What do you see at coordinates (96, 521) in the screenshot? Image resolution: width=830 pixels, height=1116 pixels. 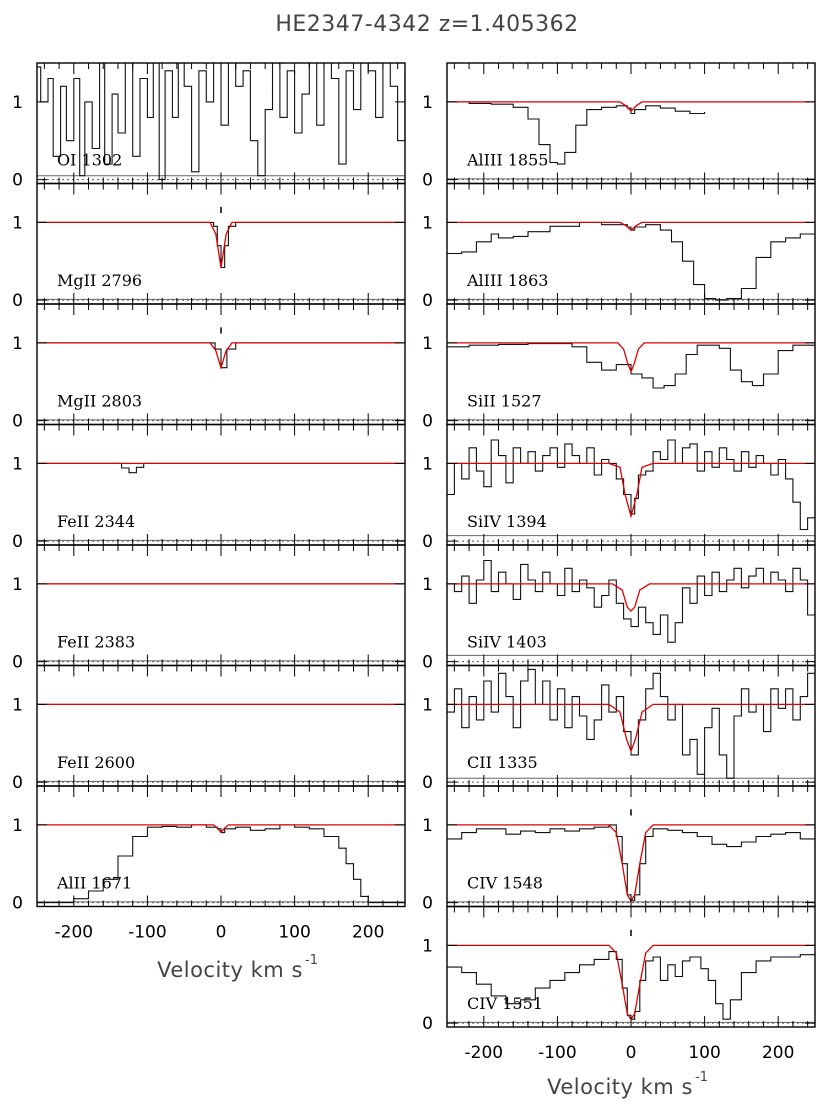 I see `ion-label: FeII 2344` at bounding box center [96, 521].